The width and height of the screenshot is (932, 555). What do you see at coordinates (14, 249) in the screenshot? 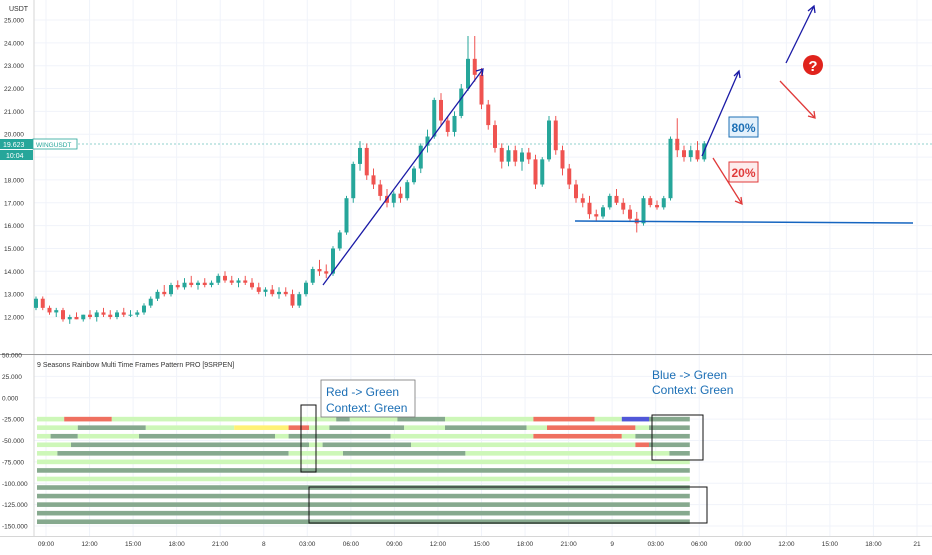
I see `price-tick-label: 15.000` at bounding box center [14, 249].